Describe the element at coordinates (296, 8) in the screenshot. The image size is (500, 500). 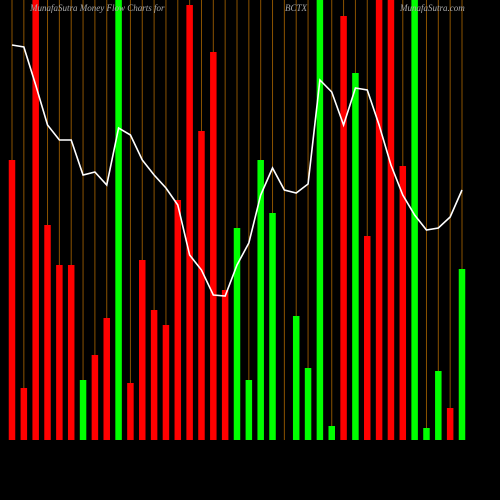
I see `ticker: BCTX` at that location.